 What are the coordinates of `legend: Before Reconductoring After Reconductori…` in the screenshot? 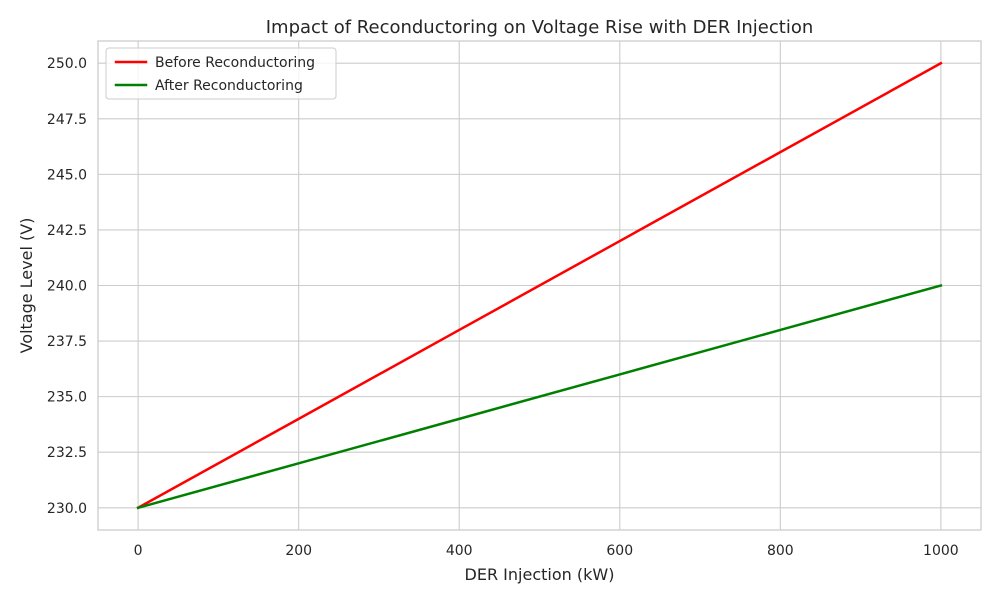 It's located at (221, 73).